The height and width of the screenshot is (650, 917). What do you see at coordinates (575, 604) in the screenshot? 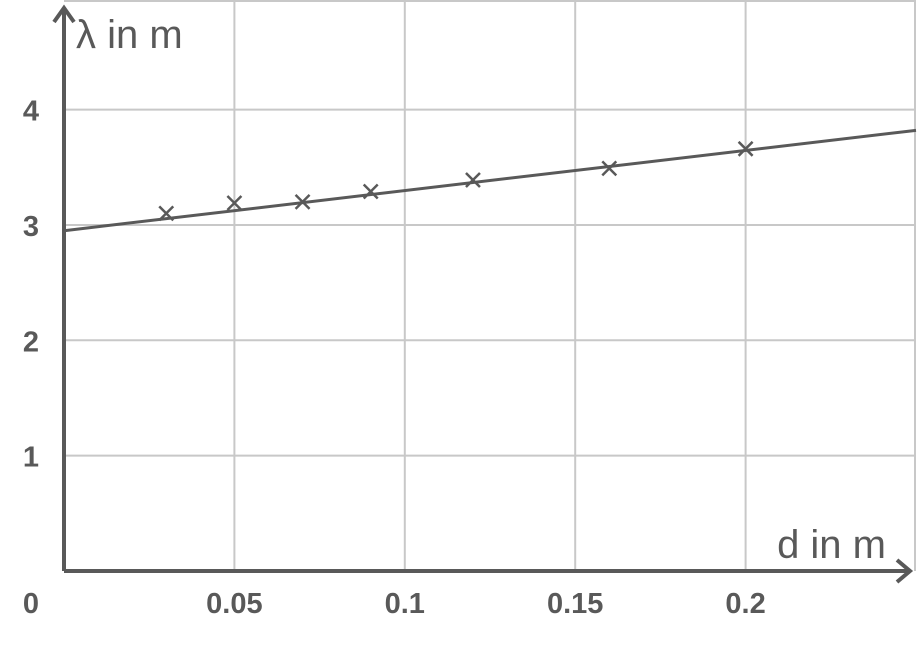
I see `x-tick-label-3: 0.15` at bounding box center [575, 604].